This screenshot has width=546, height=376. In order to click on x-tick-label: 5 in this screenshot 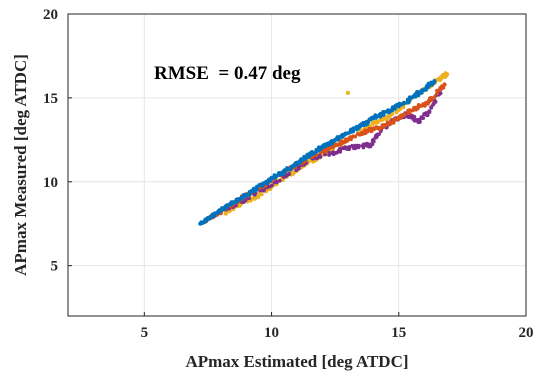, I will do `click(145, 333)`.